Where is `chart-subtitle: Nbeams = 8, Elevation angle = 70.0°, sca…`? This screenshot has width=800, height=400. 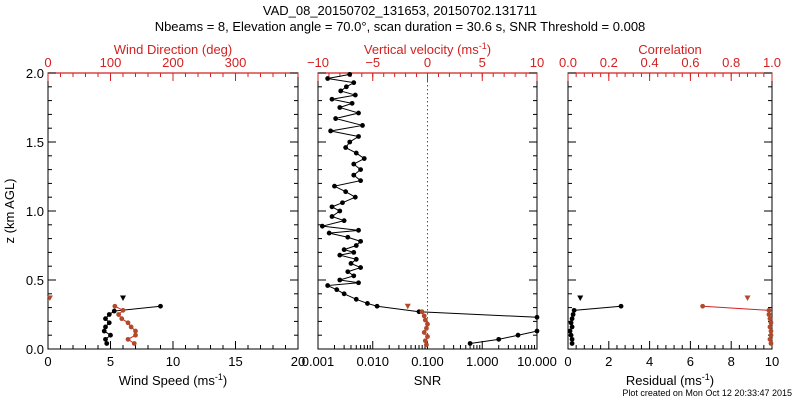
chart-subtitle: Nbeams = 8, Elevation angle = 70.0°, sca… is located at coordinates (400, 26).